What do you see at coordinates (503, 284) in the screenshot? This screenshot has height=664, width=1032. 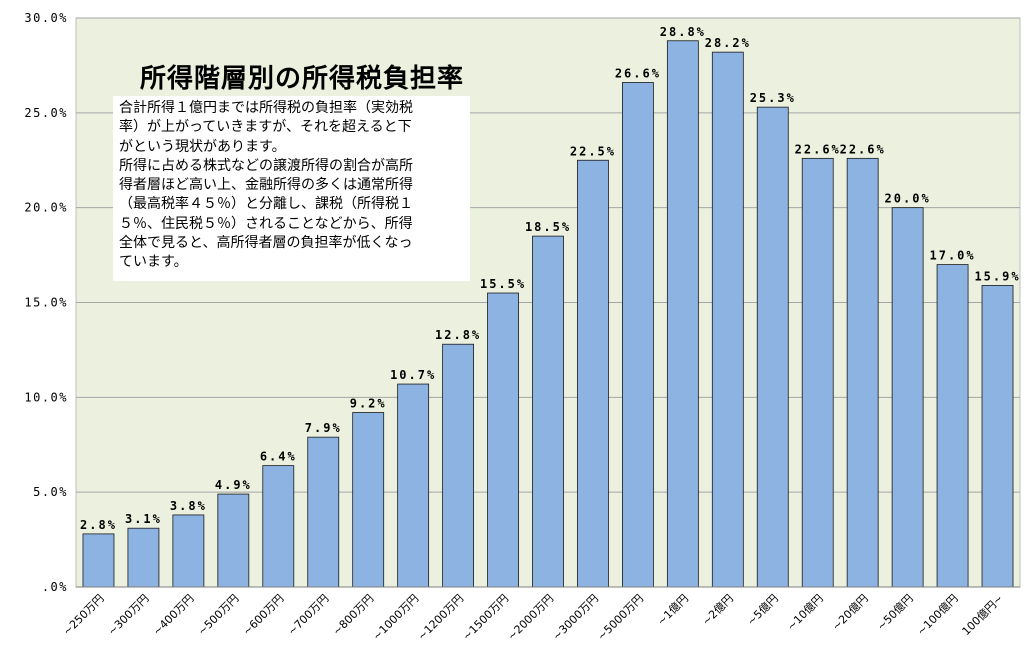 I see `data-label: 15.5%` at bounding box center [503, 284].